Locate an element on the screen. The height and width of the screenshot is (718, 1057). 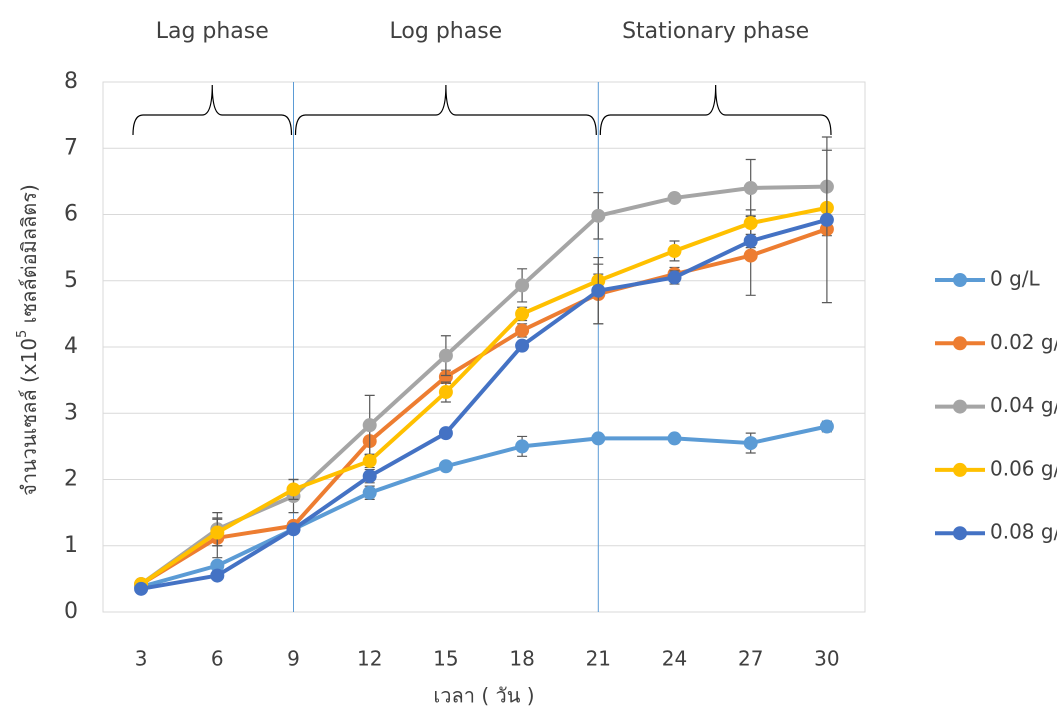
legend-label: 0.04 g/L is located at coordinates (1023, 405).